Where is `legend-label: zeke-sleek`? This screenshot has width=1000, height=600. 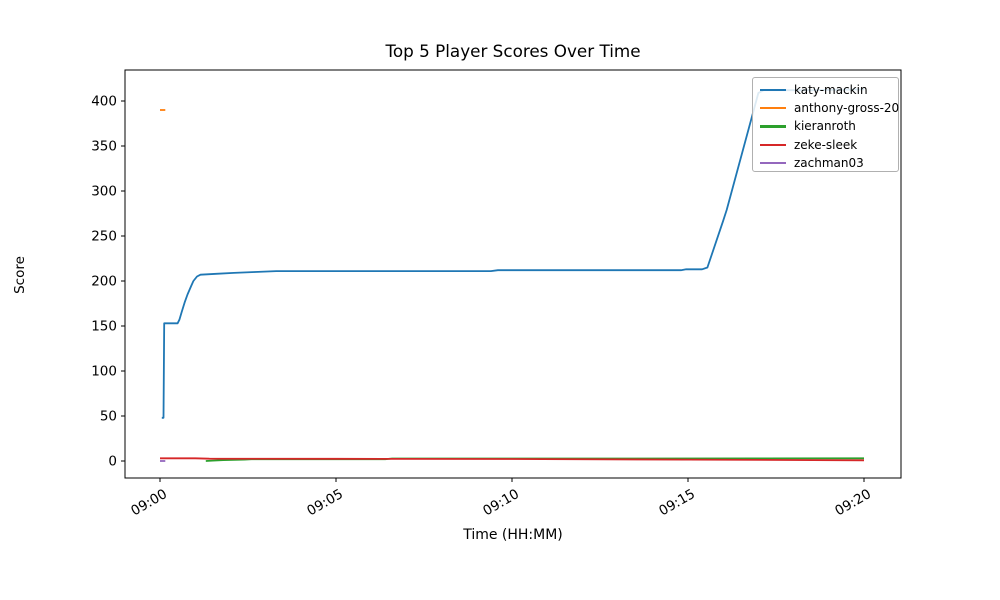
legend-label: zeke-sleek is located at coordinates (826, 144).